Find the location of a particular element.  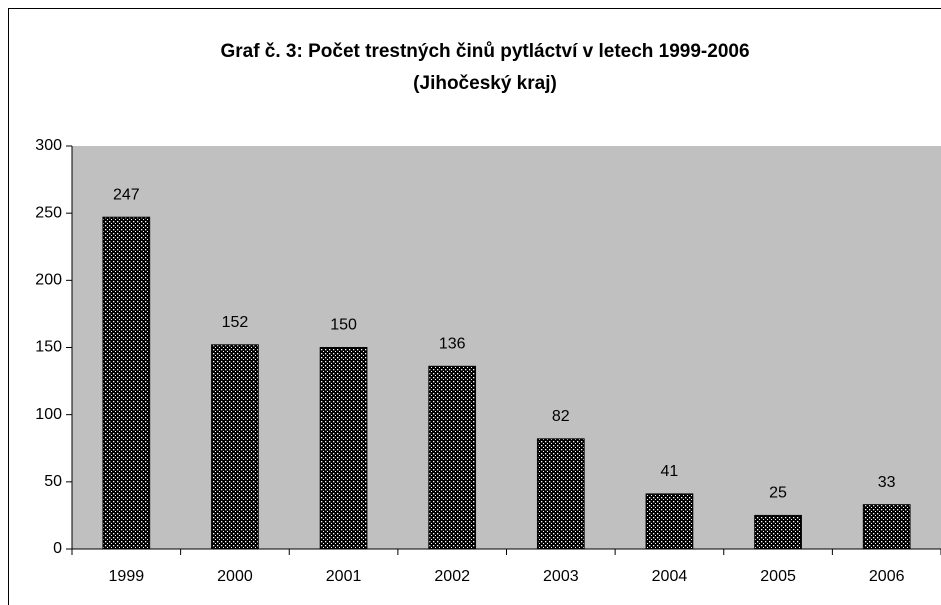

y-tick-label: 250 is located at coordinates (48, 212).